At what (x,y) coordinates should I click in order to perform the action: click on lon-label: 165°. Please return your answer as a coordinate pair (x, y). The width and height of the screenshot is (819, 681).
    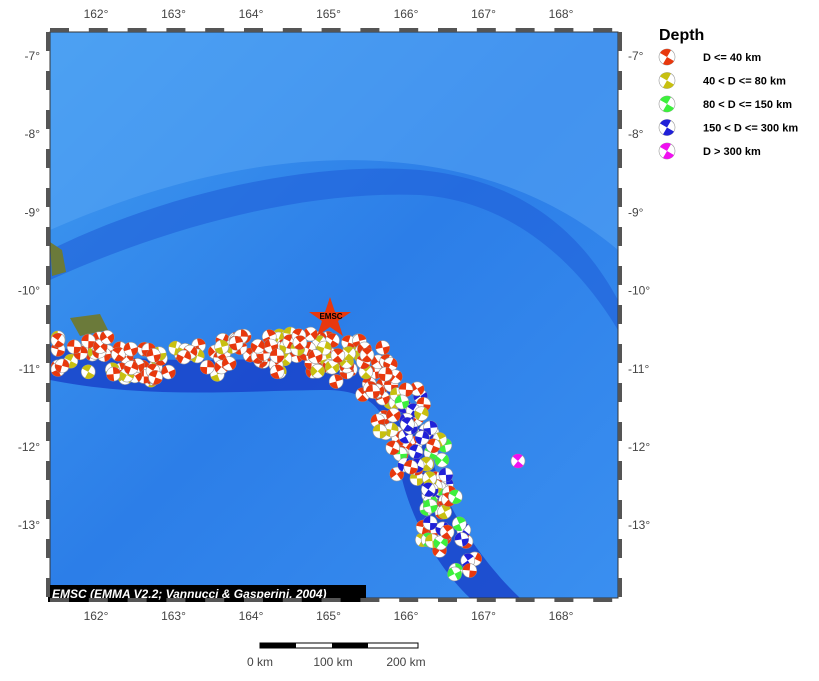
    Looking at the image, I should click on (328, 616).